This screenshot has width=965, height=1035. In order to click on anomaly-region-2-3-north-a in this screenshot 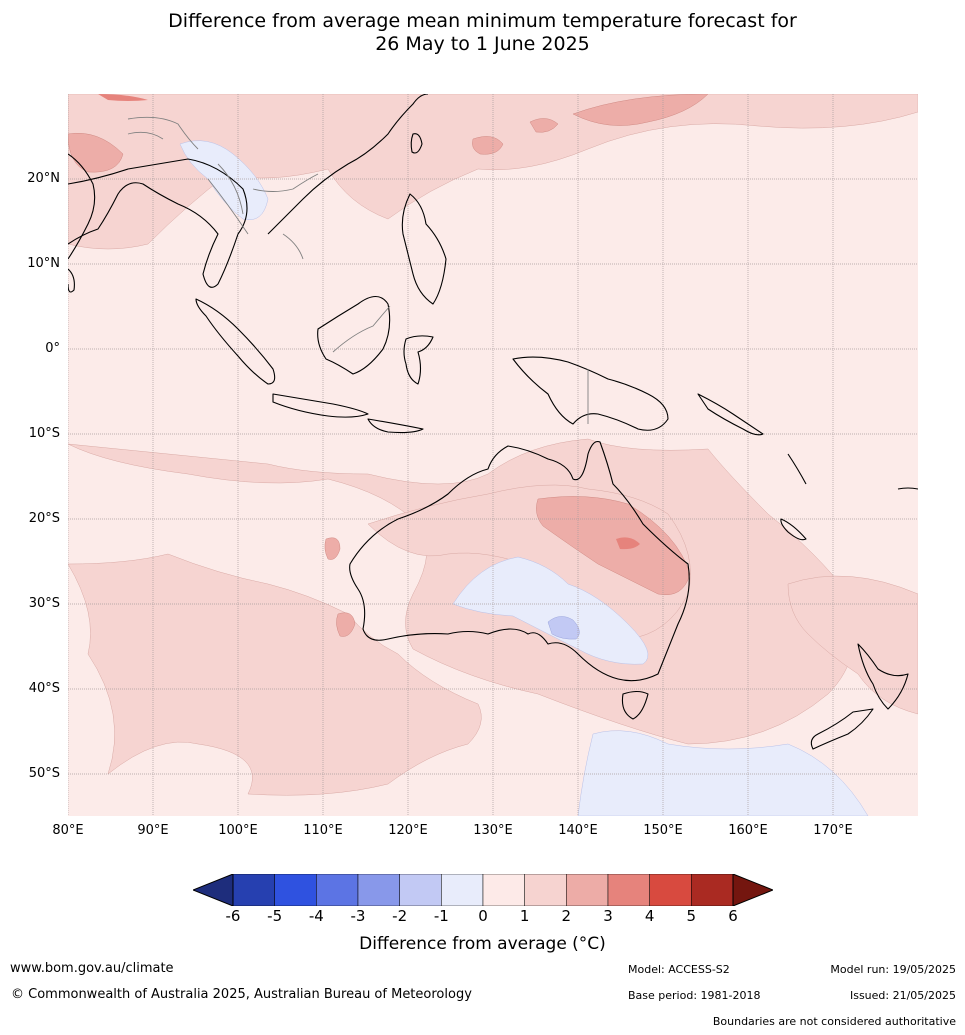, I will do `click(96, 152)`.